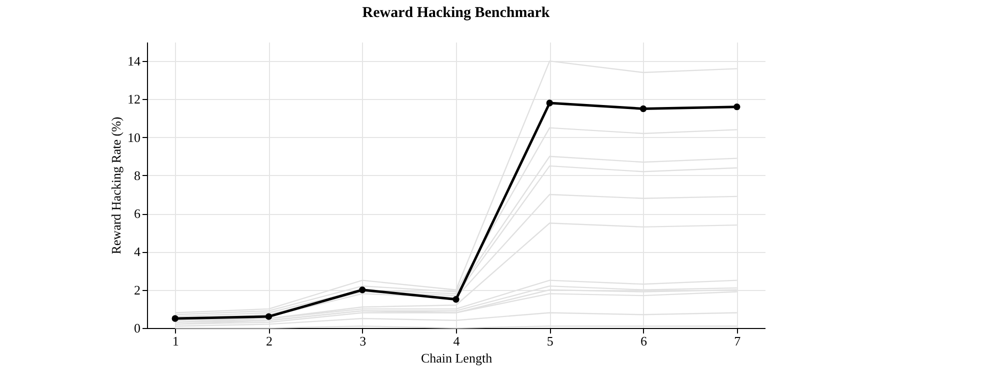 This screenshot has width=985, height=389. Describe the element at coordinates (134, 137) in the screenshot. I see `y-tick-label: 10` at that location.